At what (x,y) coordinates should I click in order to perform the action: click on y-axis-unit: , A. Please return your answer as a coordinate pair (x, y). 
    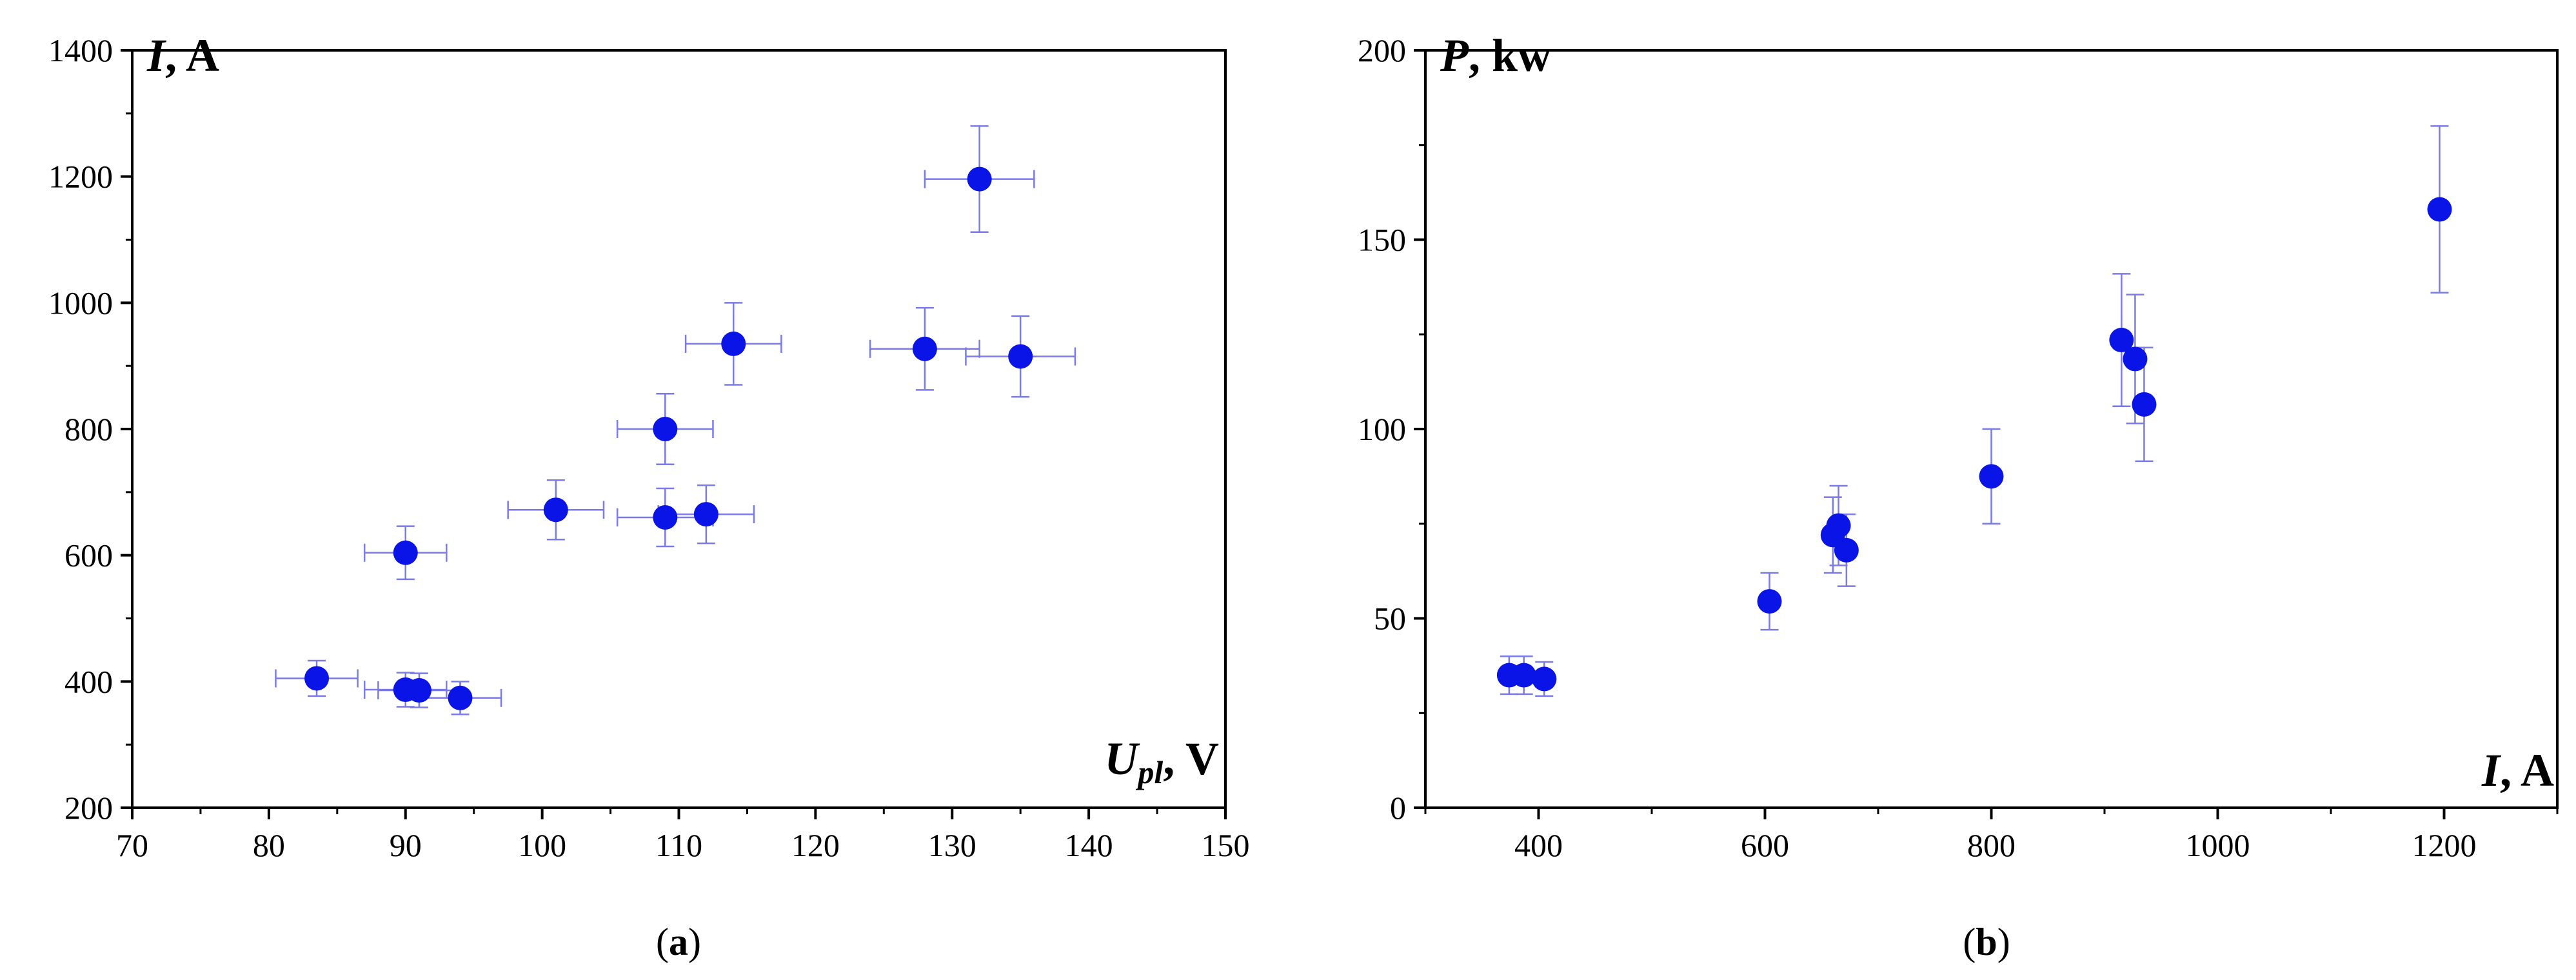
    Looking at the image, I should click on (192, 55).